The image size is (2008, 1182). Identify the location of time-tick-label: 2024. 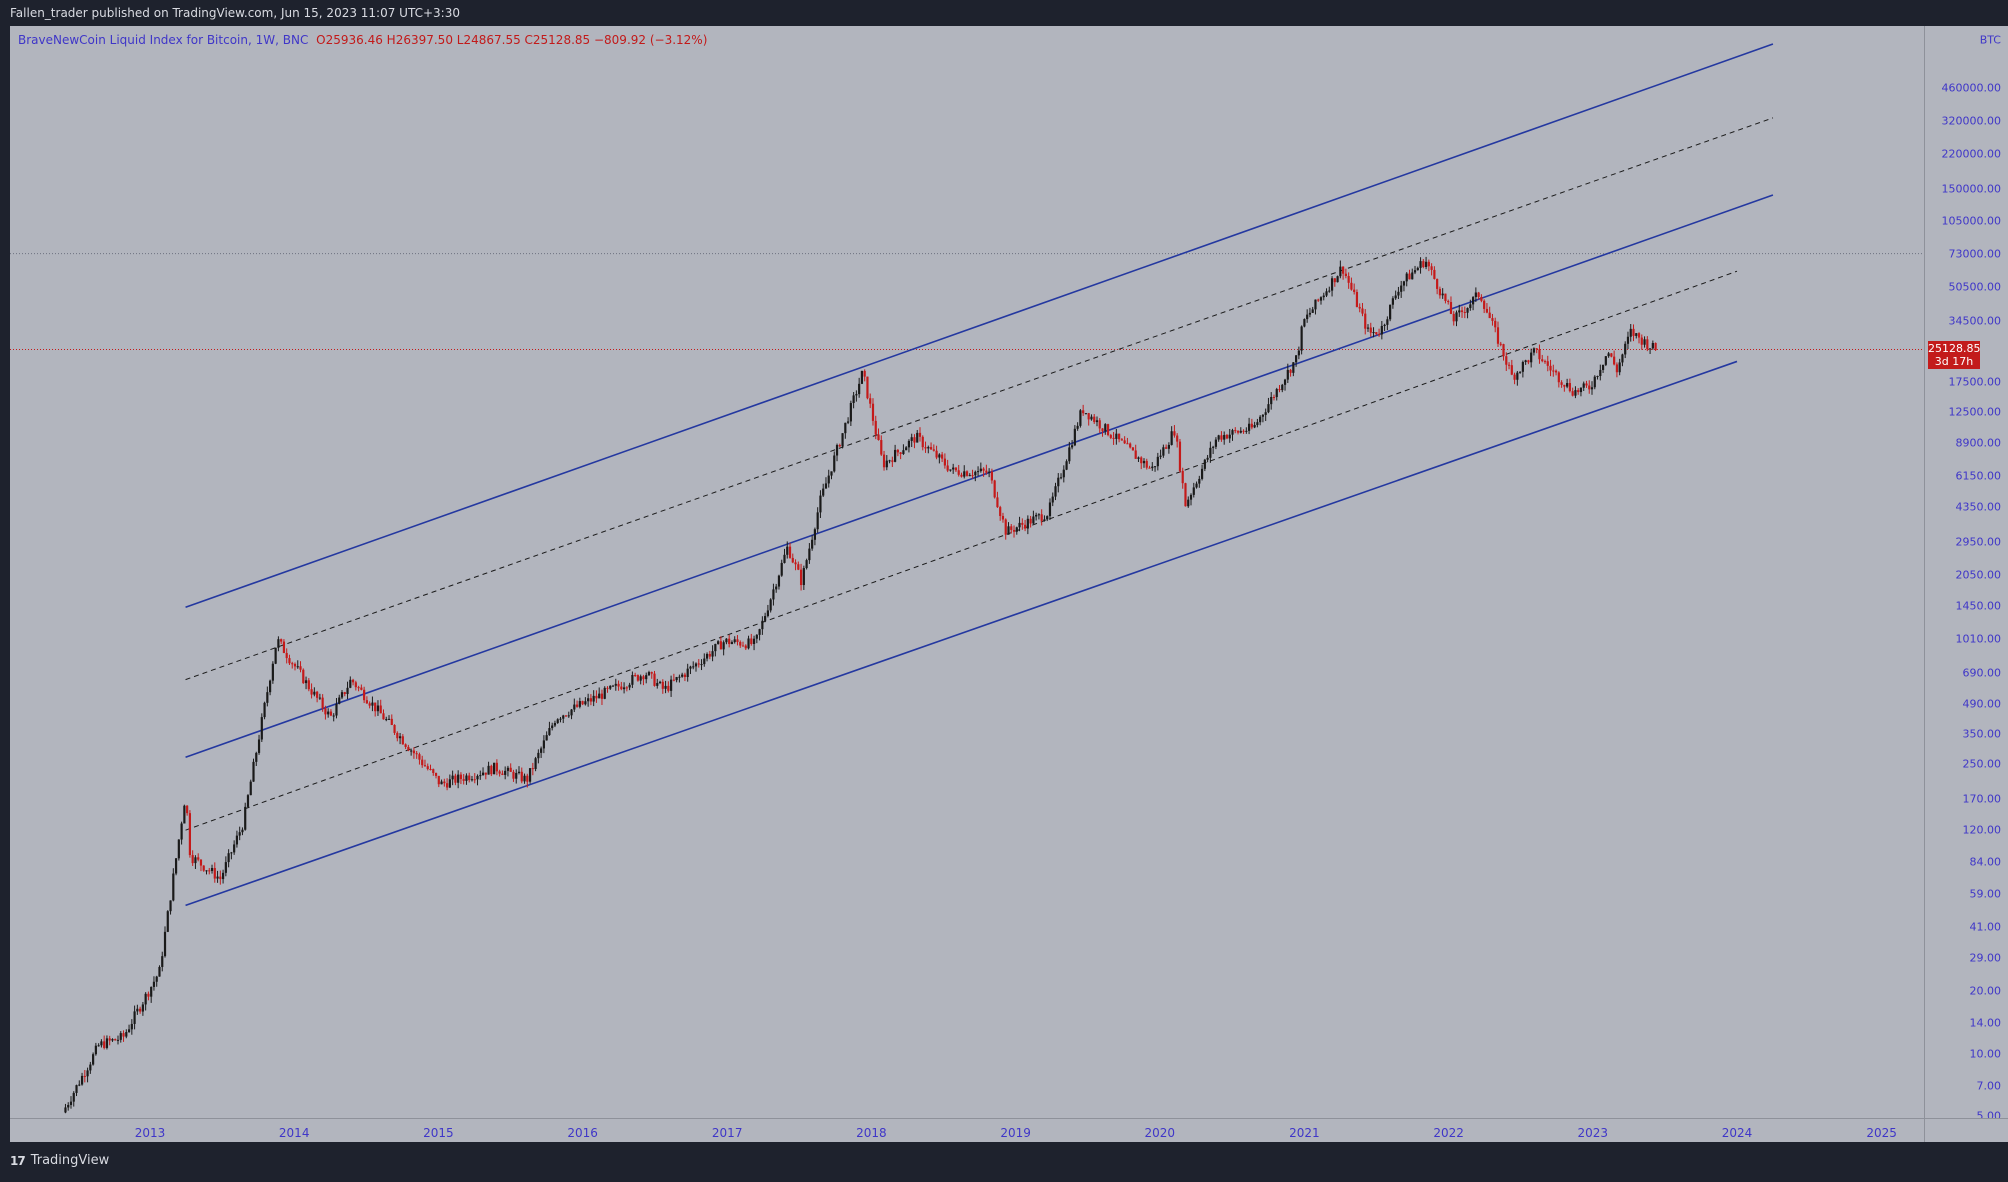
(1737, 1133).